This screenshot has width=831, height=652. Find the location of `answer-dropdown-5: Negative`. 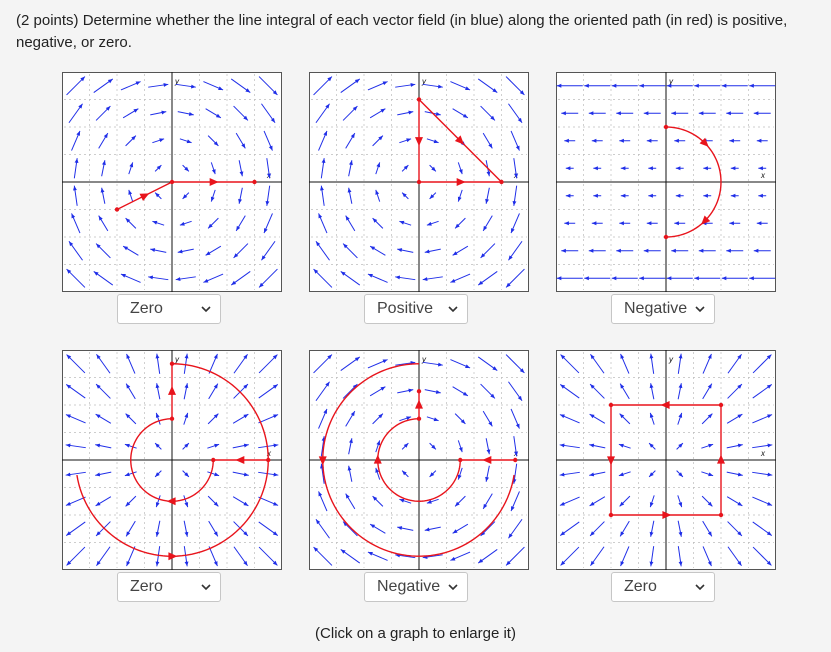

answer-dropdown-5: Negative is located at coordinates (416, 587).